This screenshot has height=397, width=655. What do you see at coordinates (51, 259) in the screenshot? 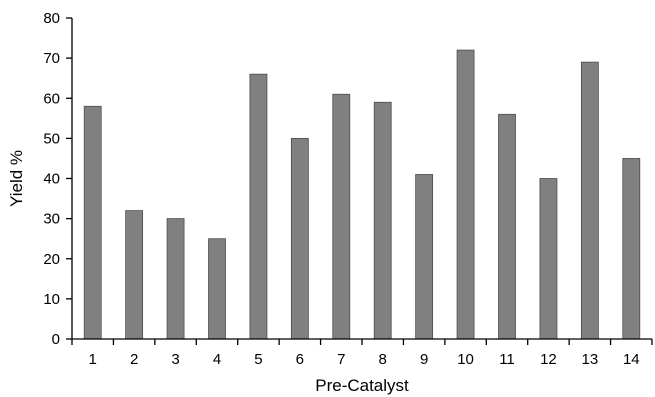
I see `y-tick-label: 20` at bounding box center [51, 259].